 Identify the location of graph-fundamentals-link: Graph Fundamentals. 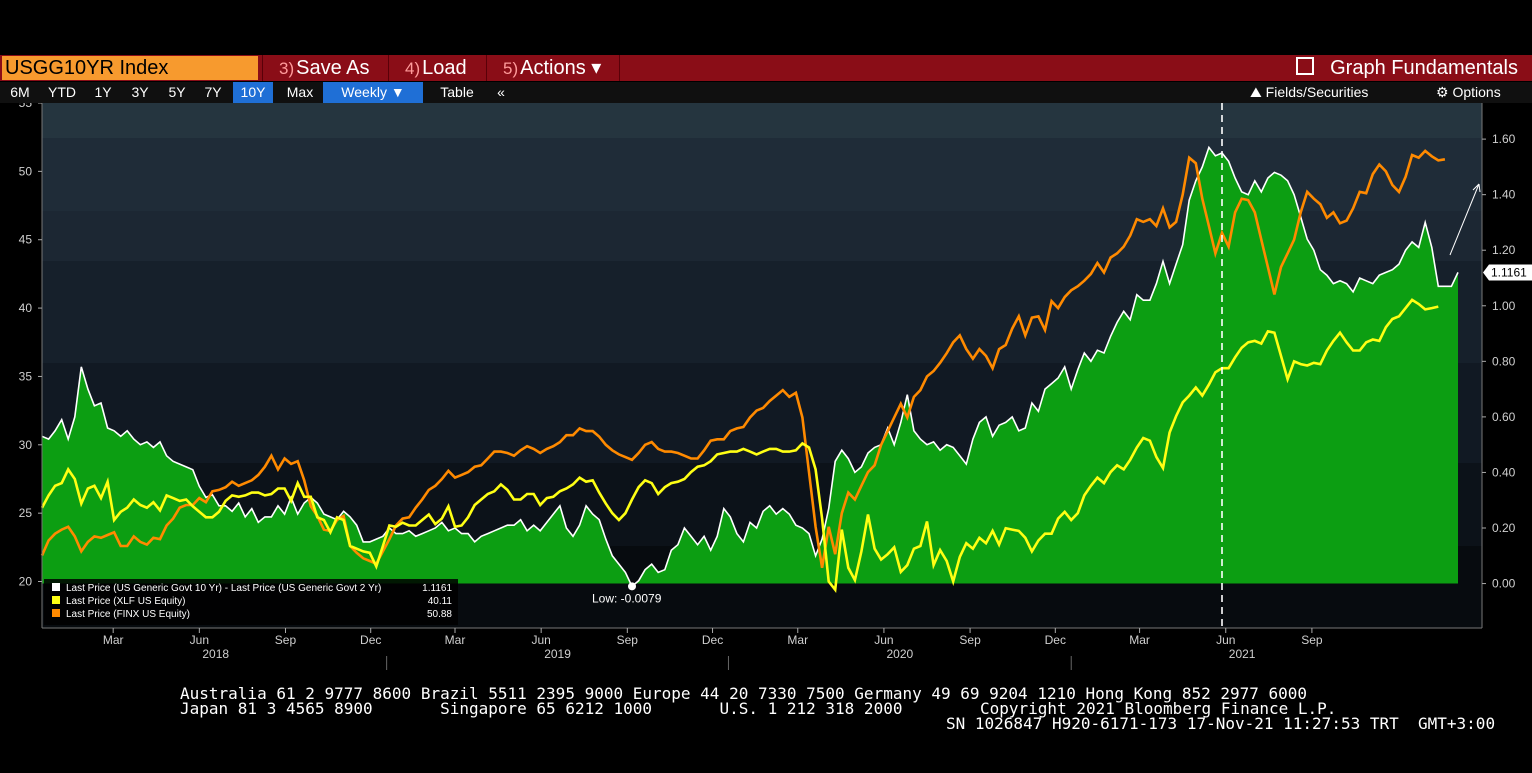
(1407, 68).